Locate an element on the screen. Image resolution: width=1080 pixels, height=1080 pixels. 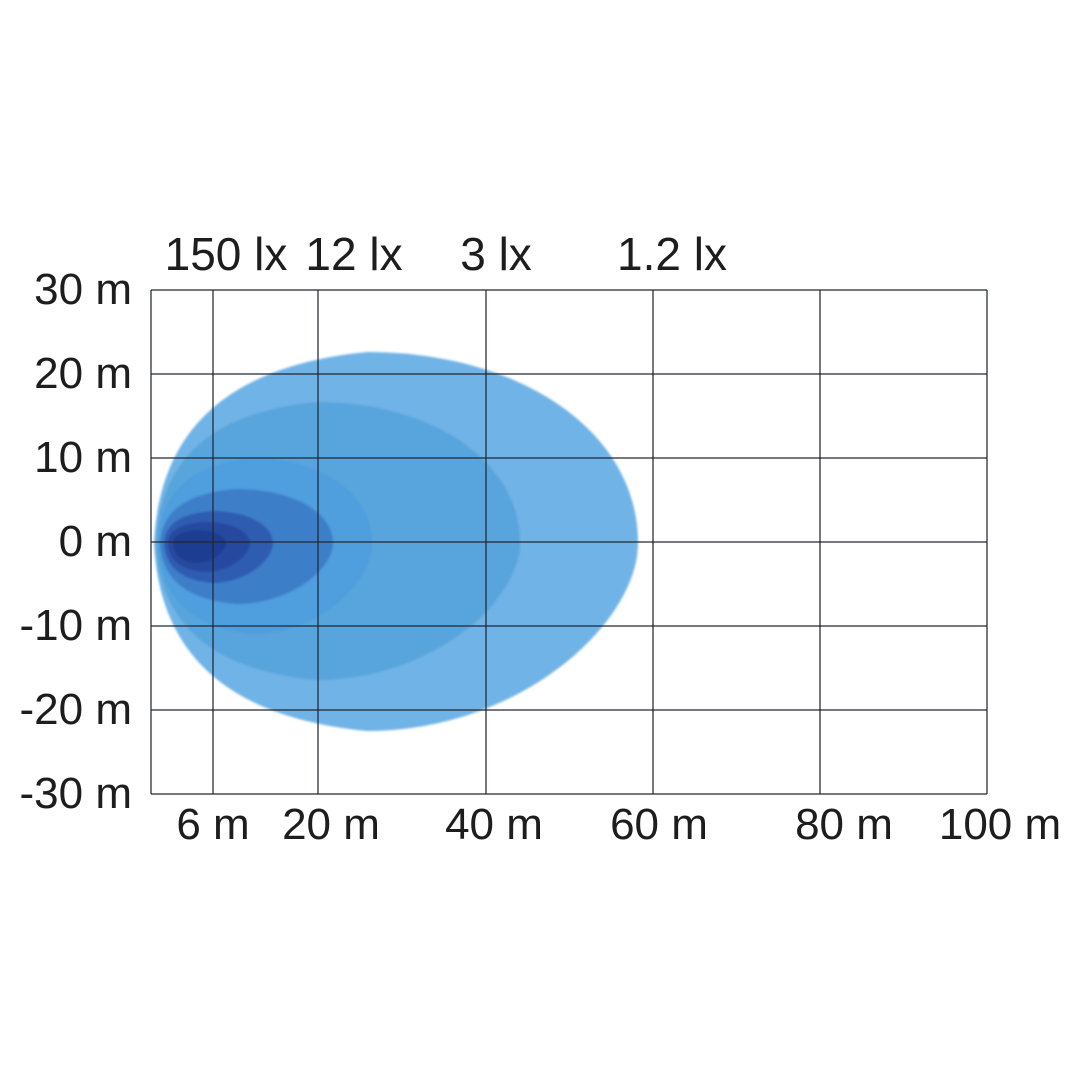
lux-label-150: 150 lx is located at coordinates (226, 254).